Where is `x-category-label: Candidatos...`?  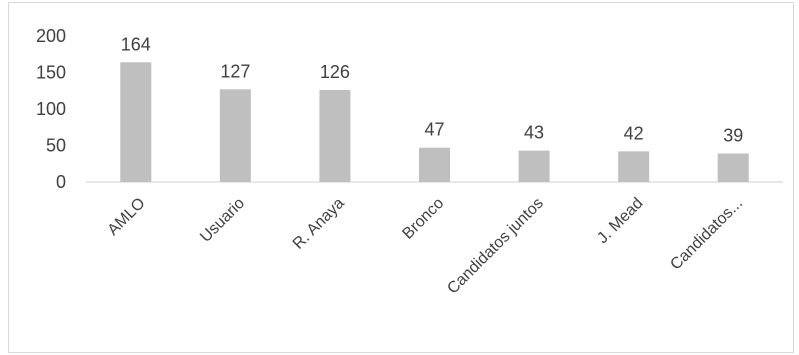
x-category-label: Candidatos... is located at coordinates (706, 234).